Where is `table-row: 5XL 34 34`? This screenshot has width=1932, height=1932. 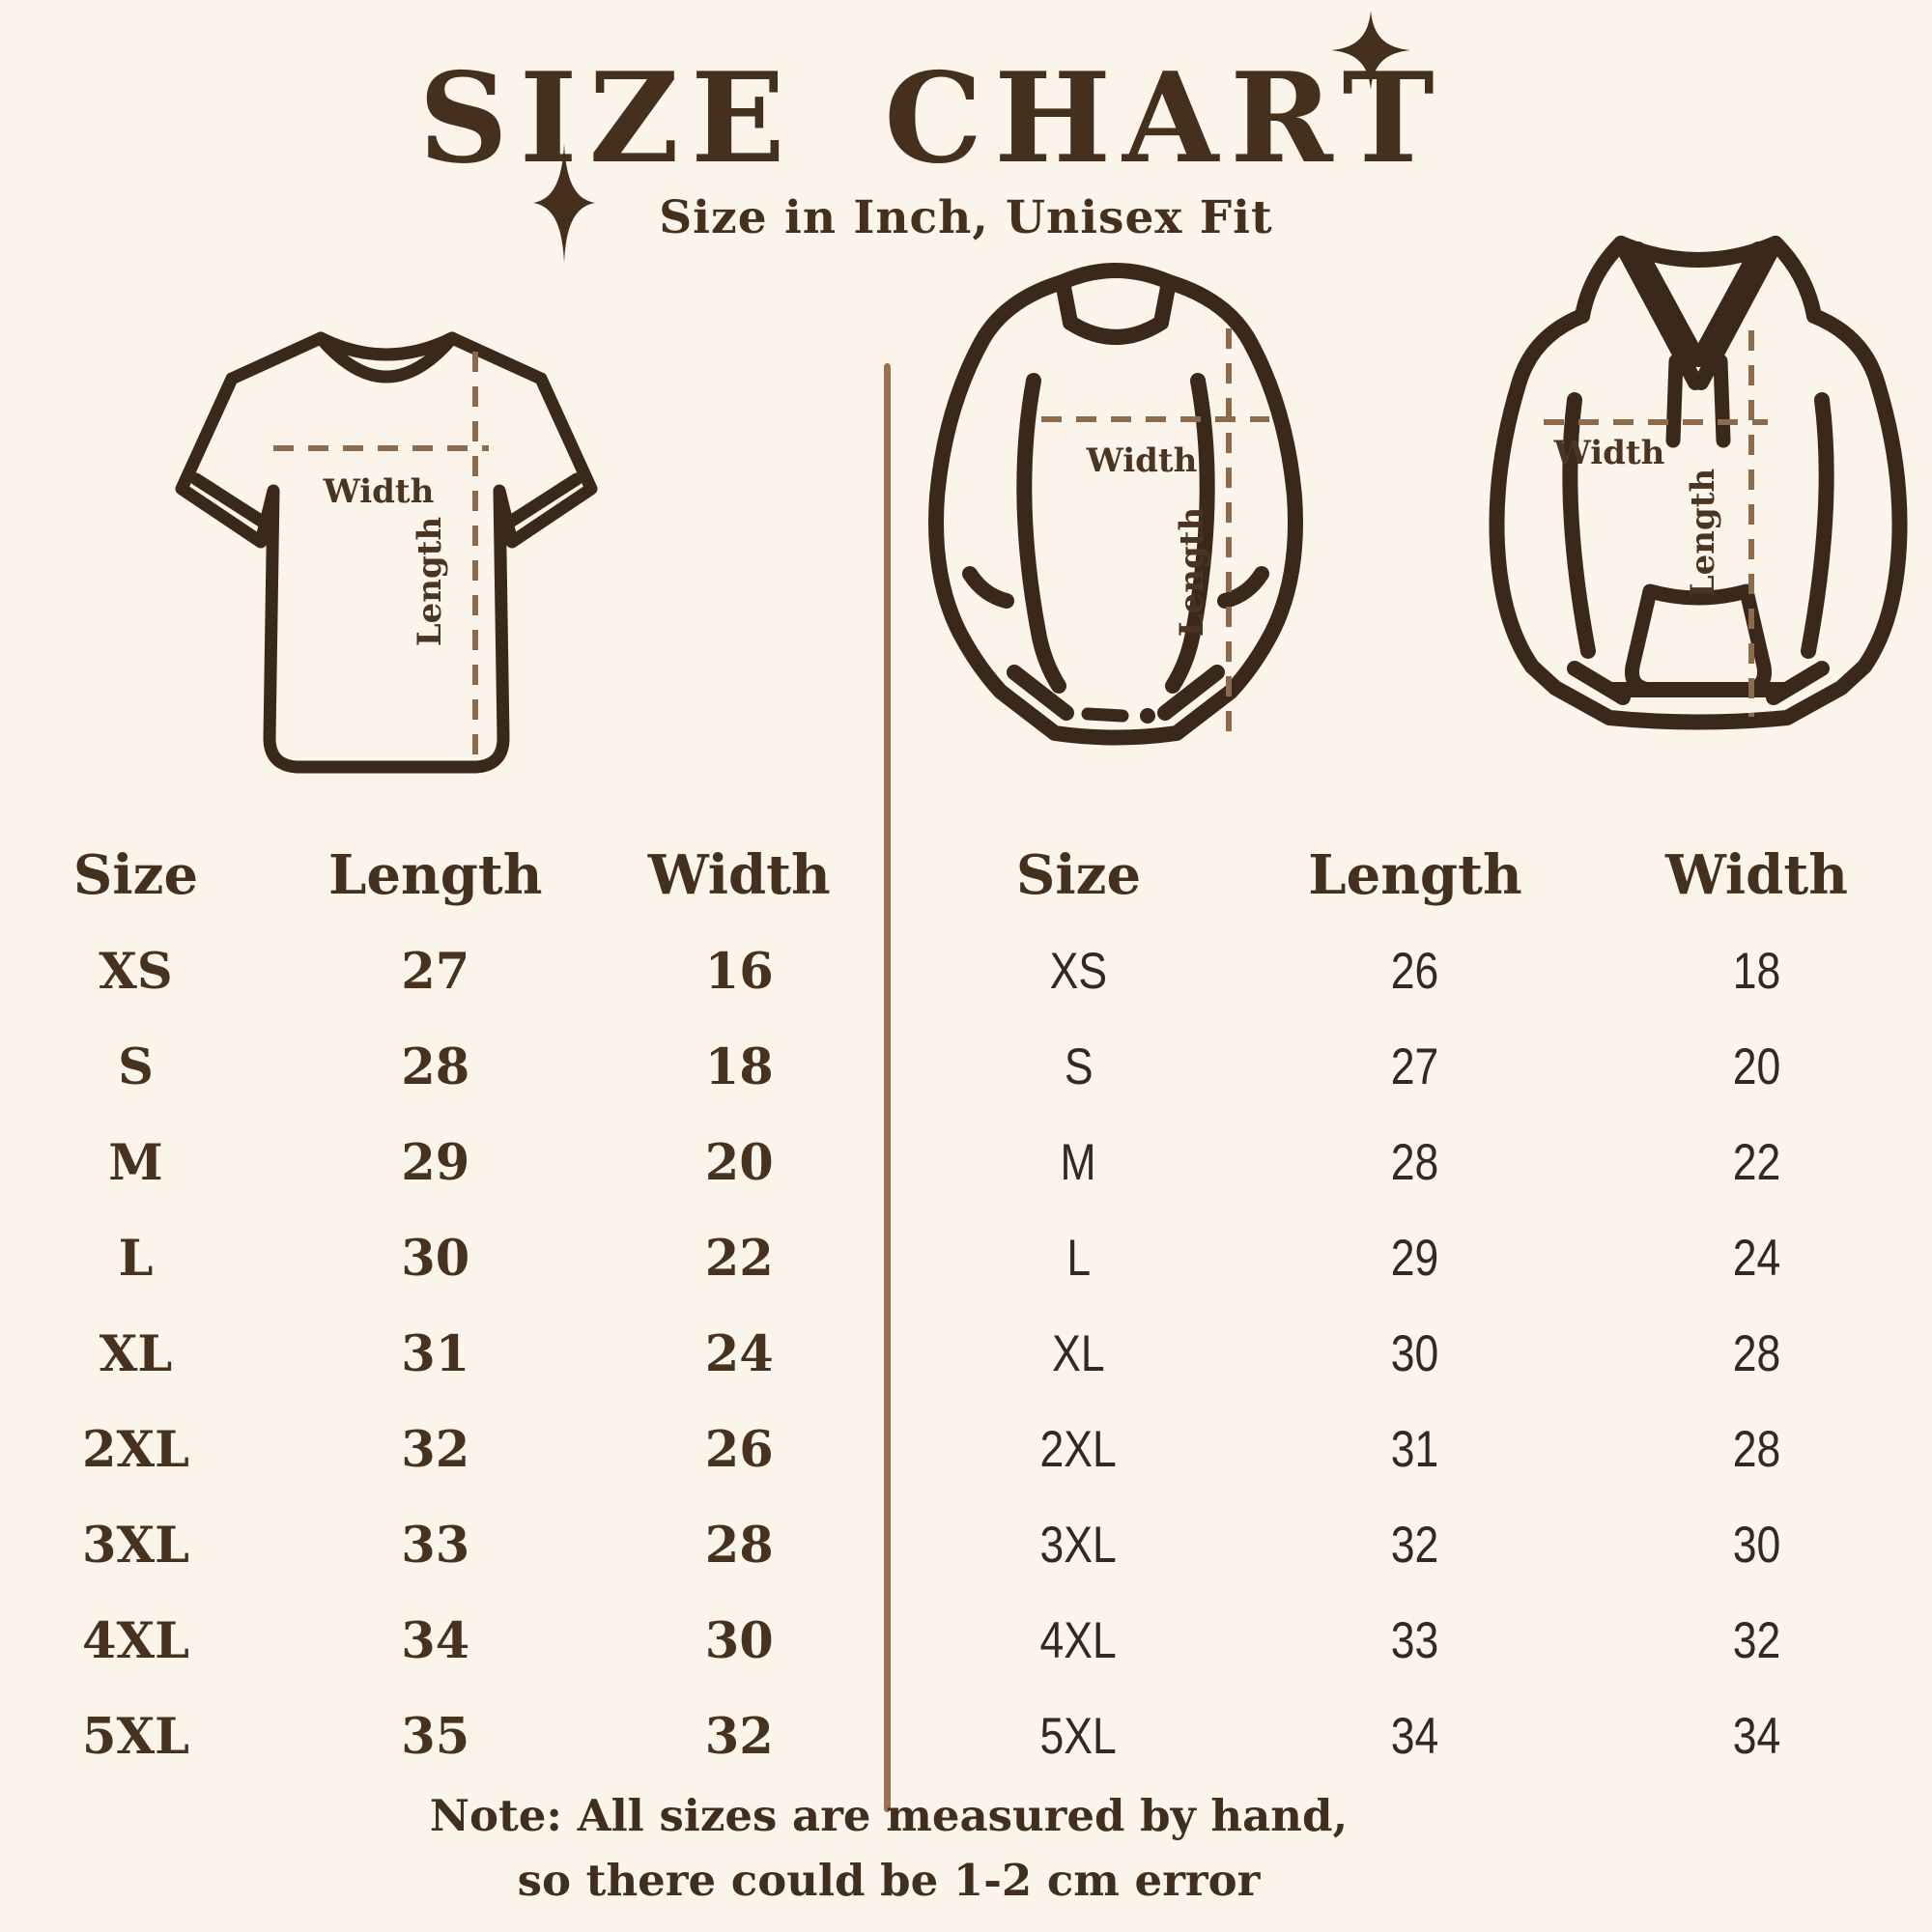 table-row: 5XL 34 34 is located at coordinates (1420, 1736).